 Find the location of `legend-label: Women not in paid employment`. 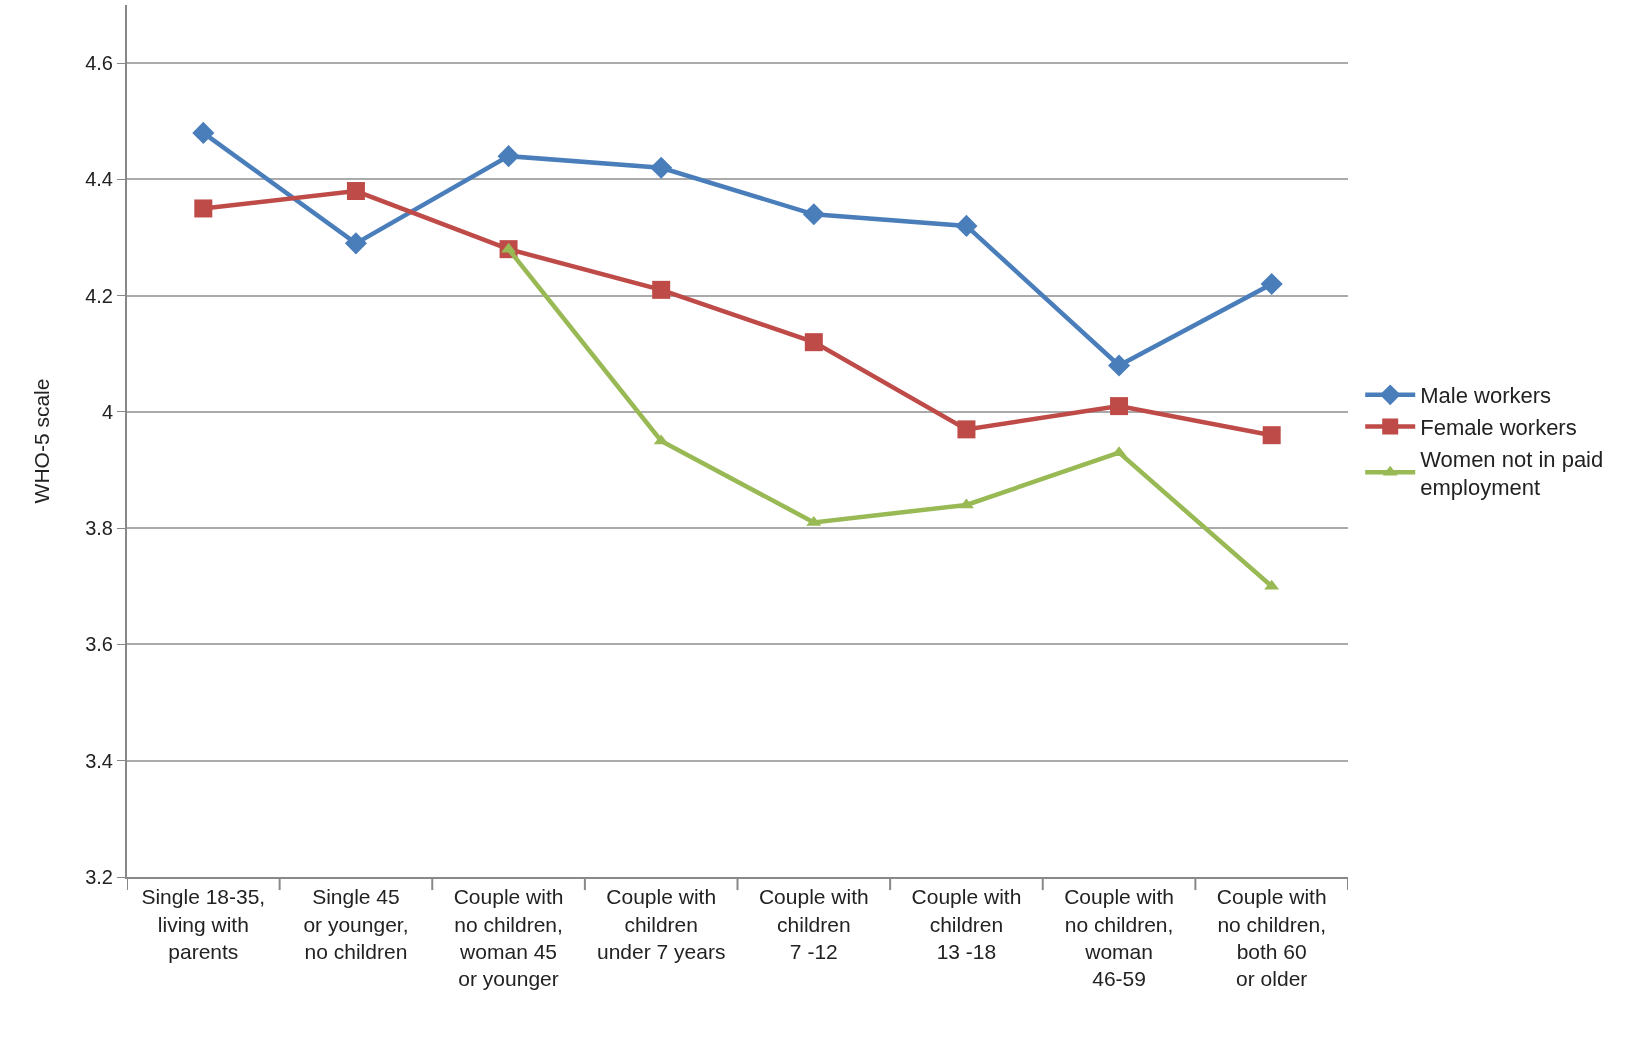

legend-label: Women not in paid employment is located at coordinates (1512, 473).